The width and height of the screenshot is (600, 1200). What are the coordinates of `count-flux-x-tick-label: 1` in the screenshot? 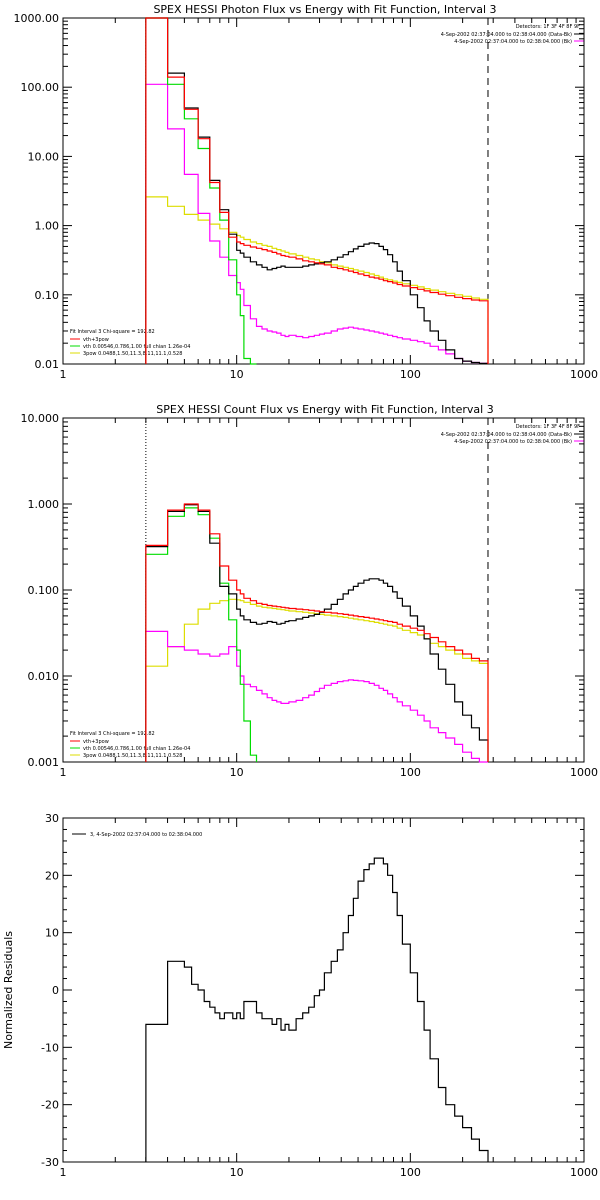 It's located at (63, 772).